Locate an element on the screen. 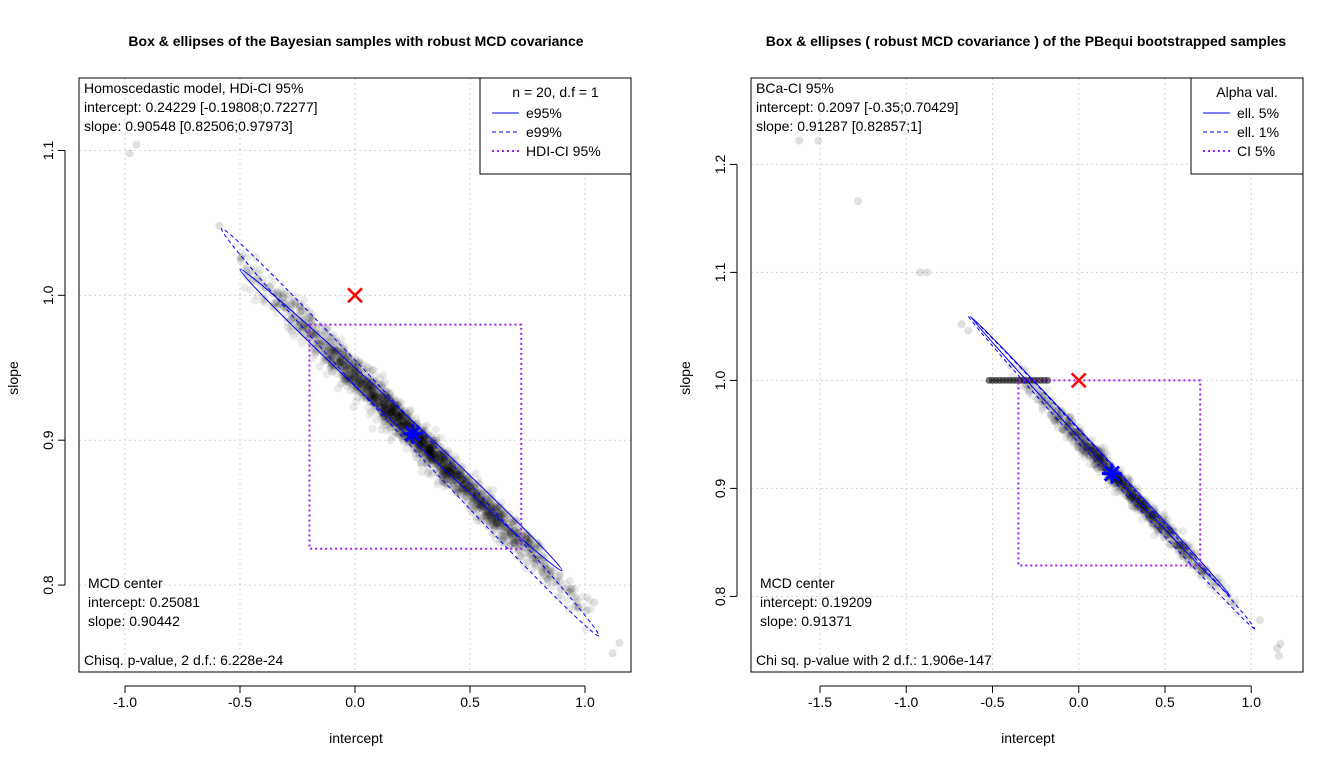  right-y-axis-label: slope is located at coordinates (685, 378).